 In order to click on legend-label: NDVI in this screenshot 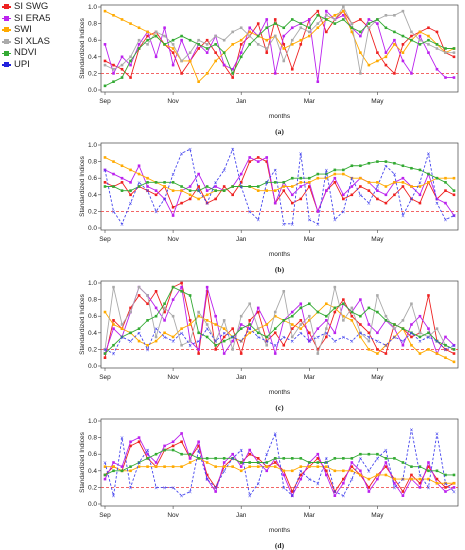, I will do `click(25, 53)`.